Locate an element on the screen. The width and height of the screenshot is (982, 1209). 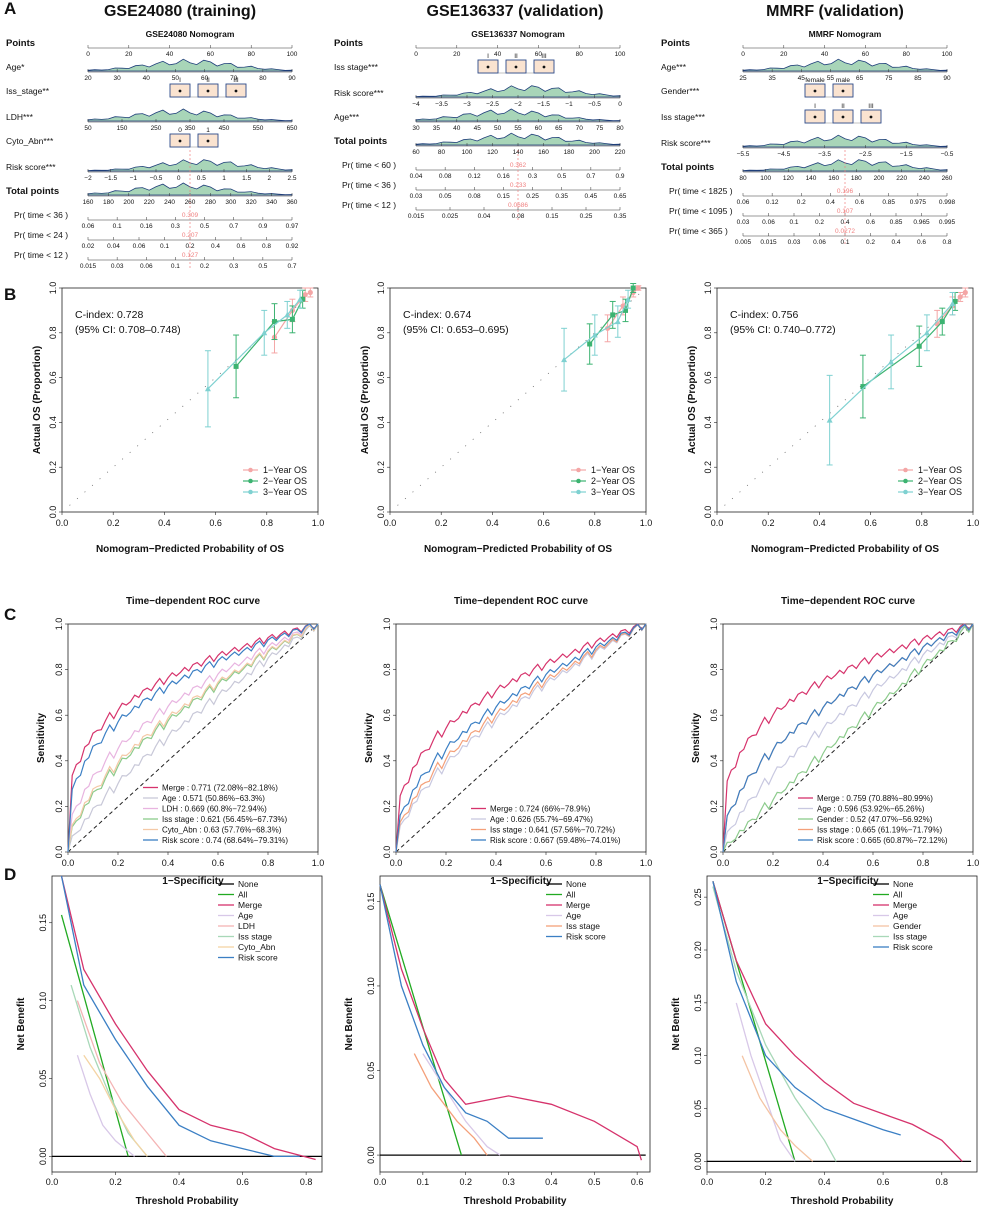
tick-label: −4.5 is located at coordinates (783, 154).